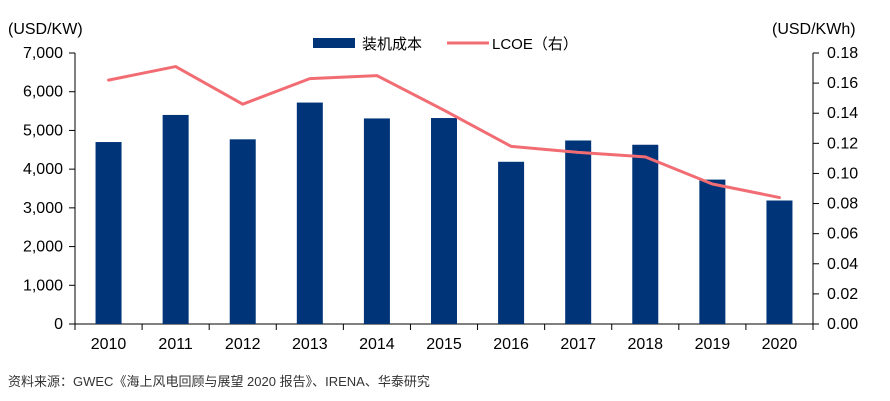 The image size is (890, 401). What do you see at coordinates (842, 83) in the screenshot?
I see `right-tick-label: 0.16` at bounding box center [842, 83].